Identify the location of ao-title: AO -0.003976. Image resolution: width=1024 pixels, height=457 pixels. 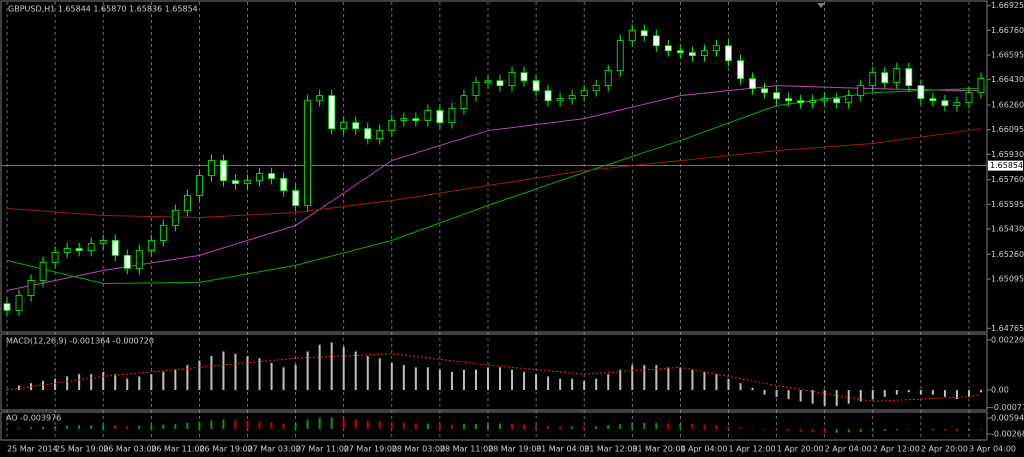
(33, 418).